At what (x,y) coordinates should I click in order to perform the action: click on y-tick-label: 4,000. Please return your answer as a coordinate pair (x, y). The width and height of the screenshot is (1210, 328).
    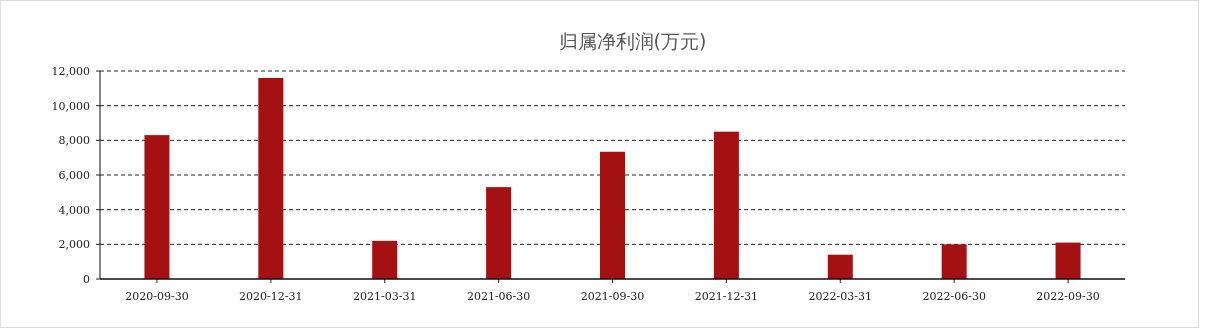
    Looking at the image, I should click on (74, 210).